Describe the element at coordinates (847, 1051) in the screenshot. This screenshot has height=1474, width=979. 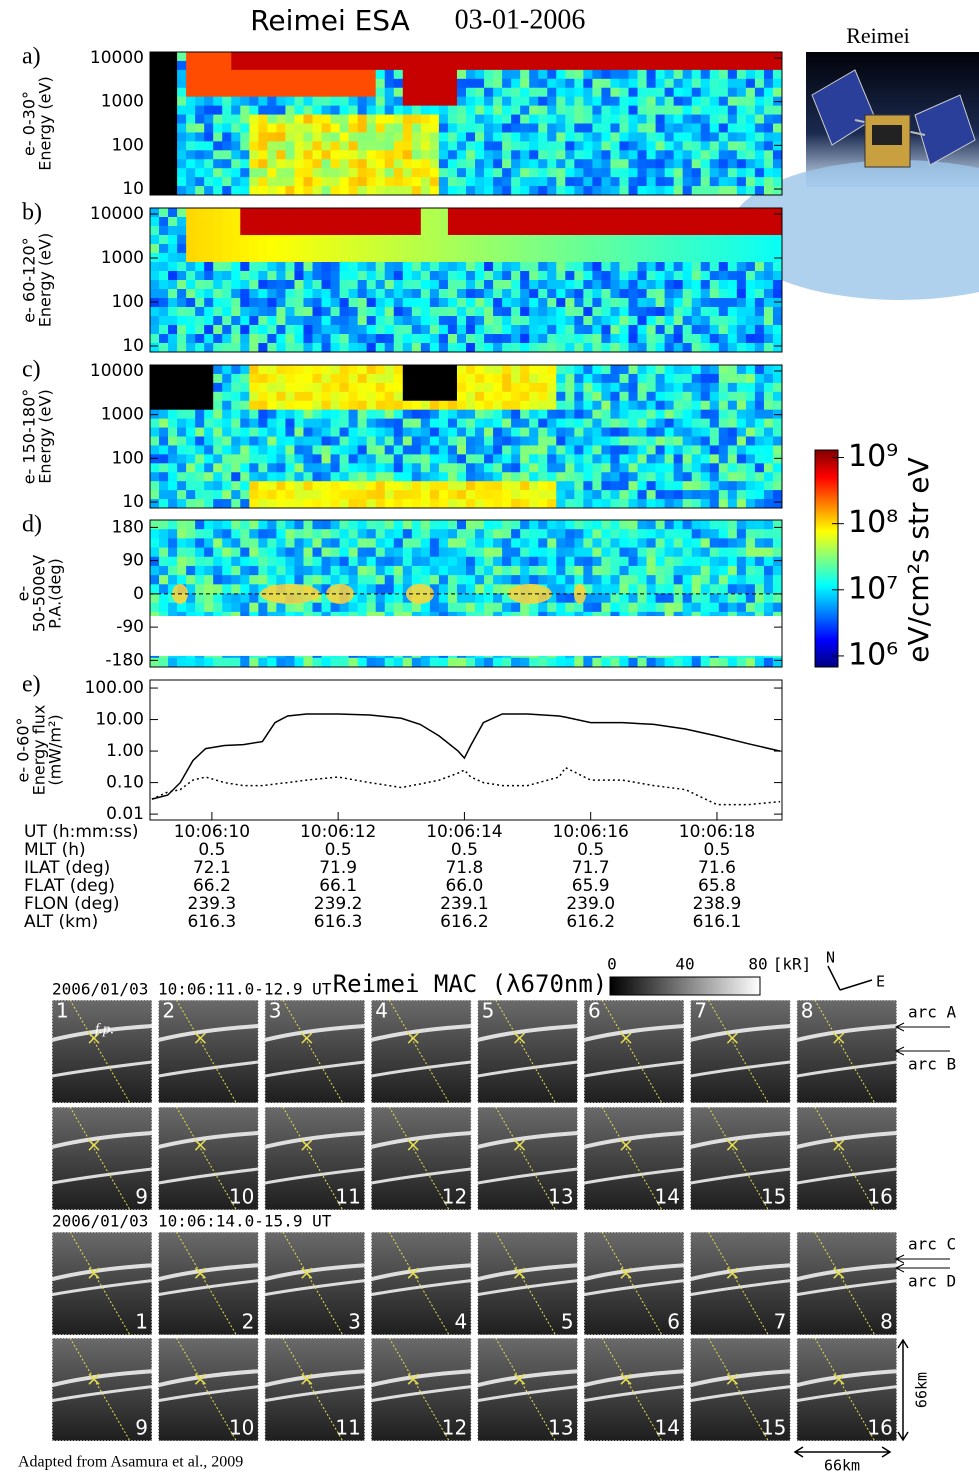
I see `auroral-frame: 8` at that location.